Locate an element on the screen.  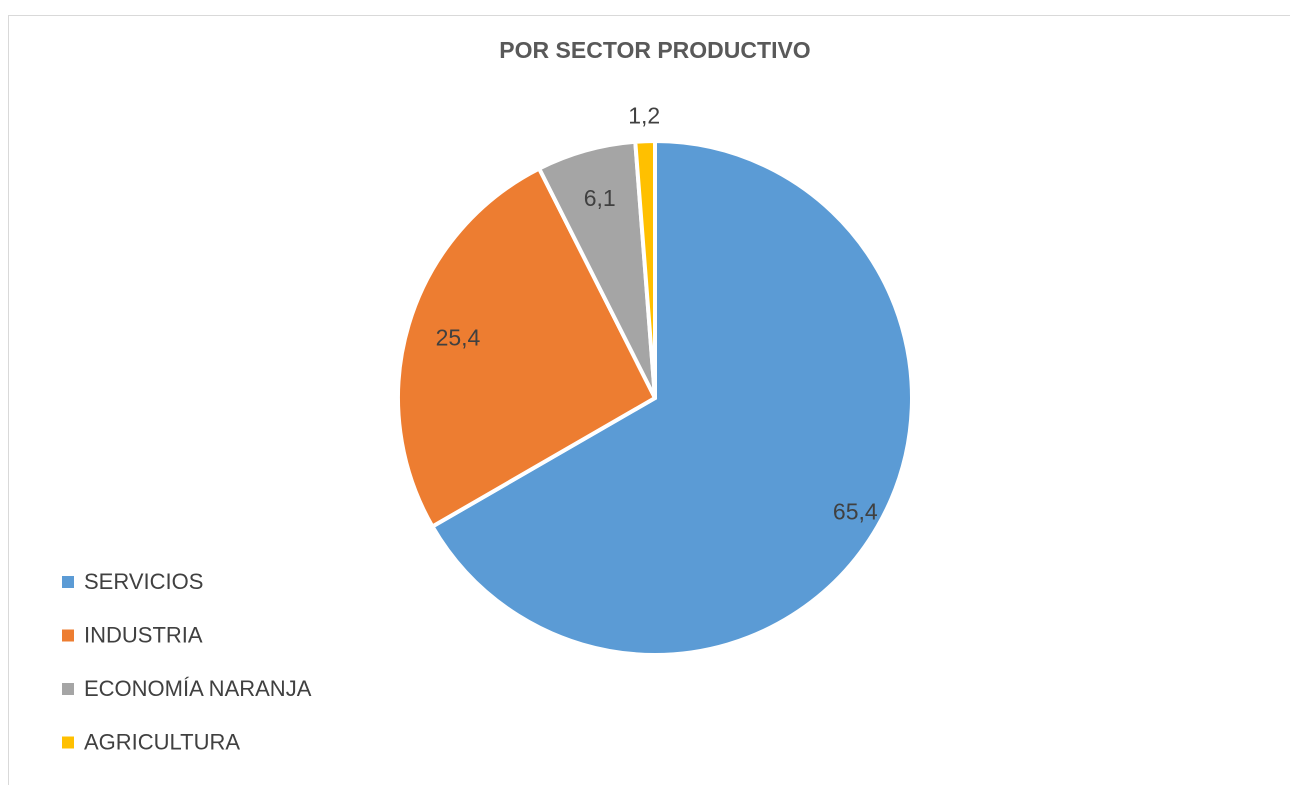
data-label: 25,4 is located at coordinates (458, 337).